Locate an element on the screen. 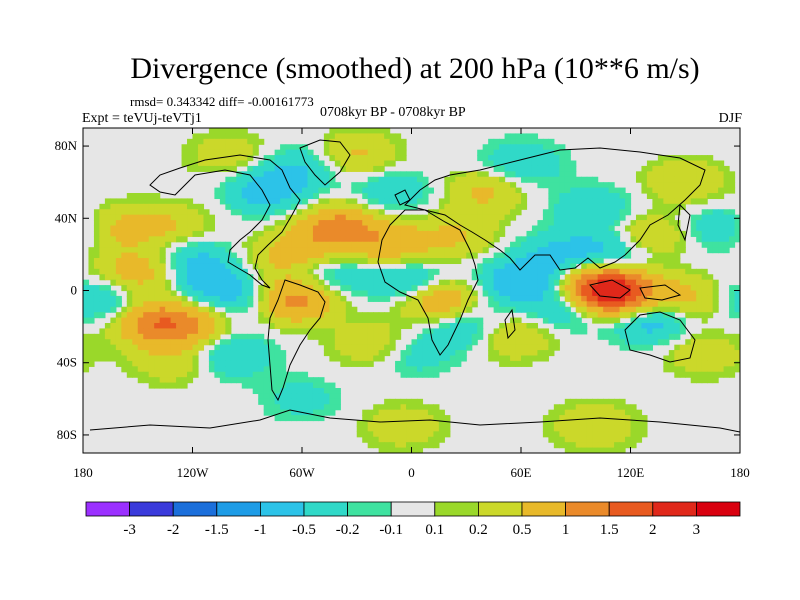 The height and width of the screenshot is (600, 800). y-tick-label: 80S is located at coordinates (67, 434).